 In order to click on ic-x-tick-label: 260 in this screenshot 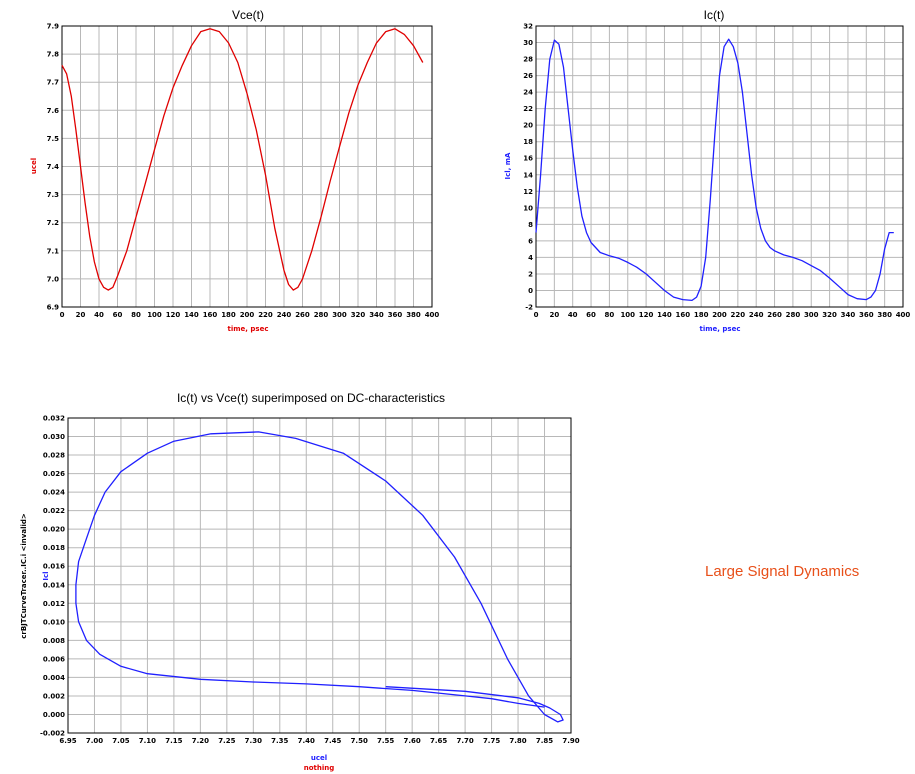, I will do `click(774, 315)`.